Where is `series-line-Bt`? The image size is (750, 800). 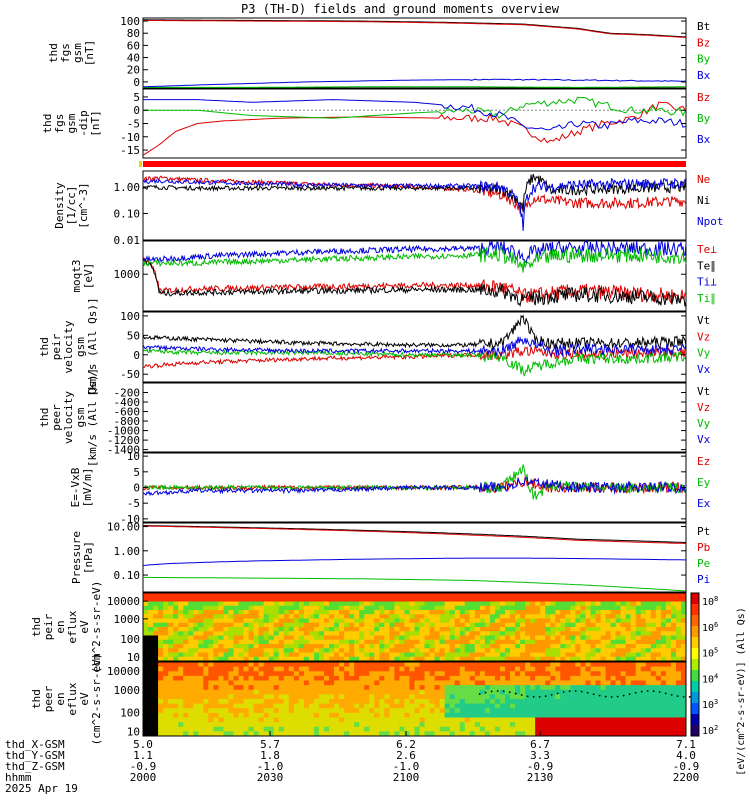
series-line-Bt is located at coordinates (415, 28).